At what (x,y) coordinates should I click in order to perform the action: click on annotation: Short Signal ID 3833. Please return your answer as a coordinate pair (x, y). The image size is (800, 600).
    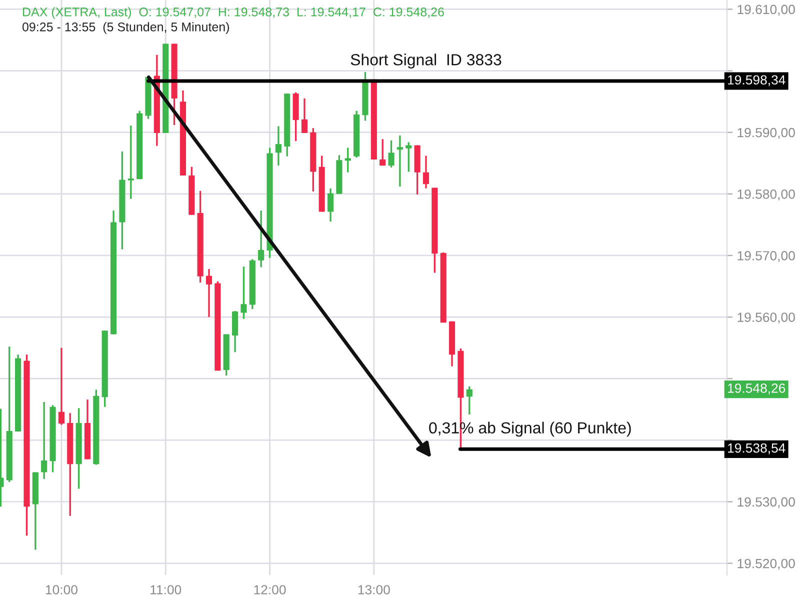
    Looking at the image, I should click on (426, 61).